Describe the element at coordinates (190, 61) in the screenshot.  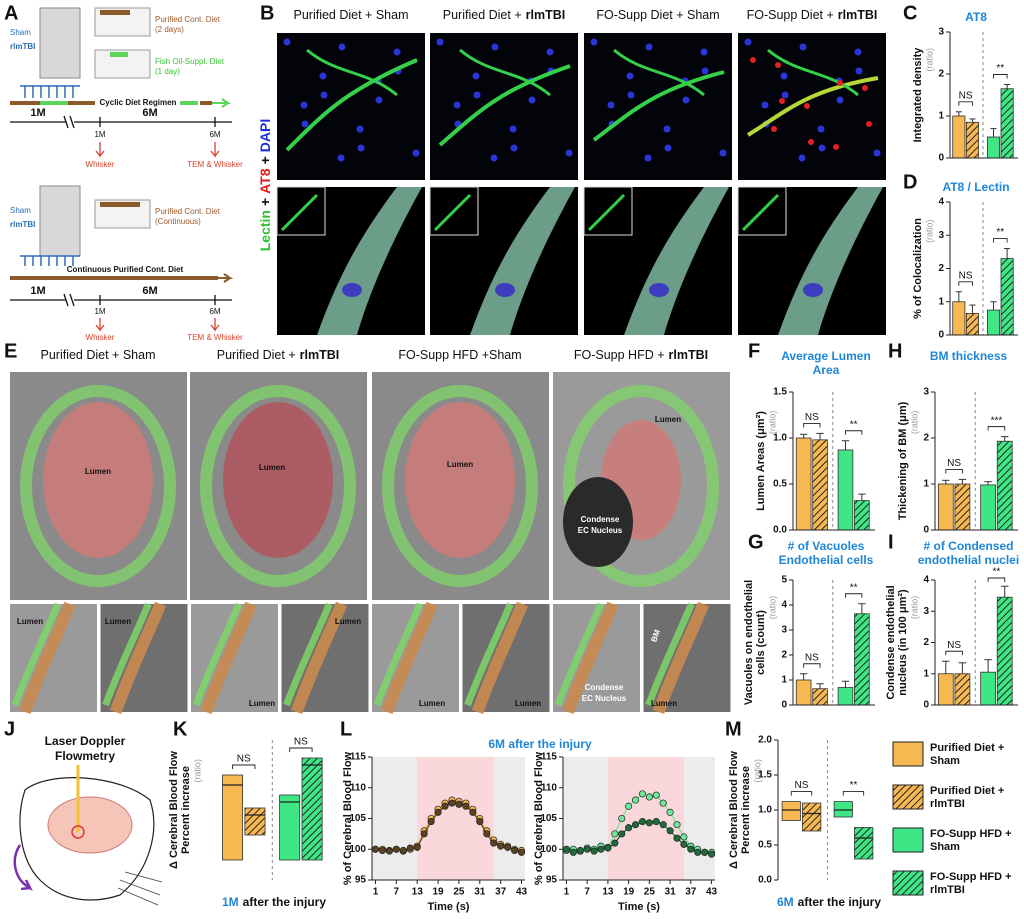
I see `diet-label: Fish Oil-Suppl. Diet` at that location.